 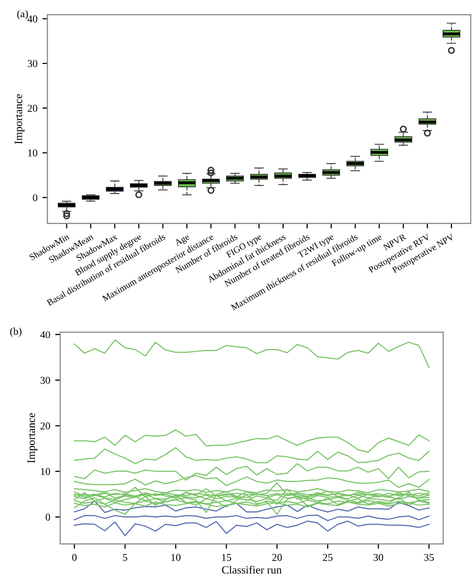 I want to click on x-axis-title: Classifier run, so click(x=252, y=570).